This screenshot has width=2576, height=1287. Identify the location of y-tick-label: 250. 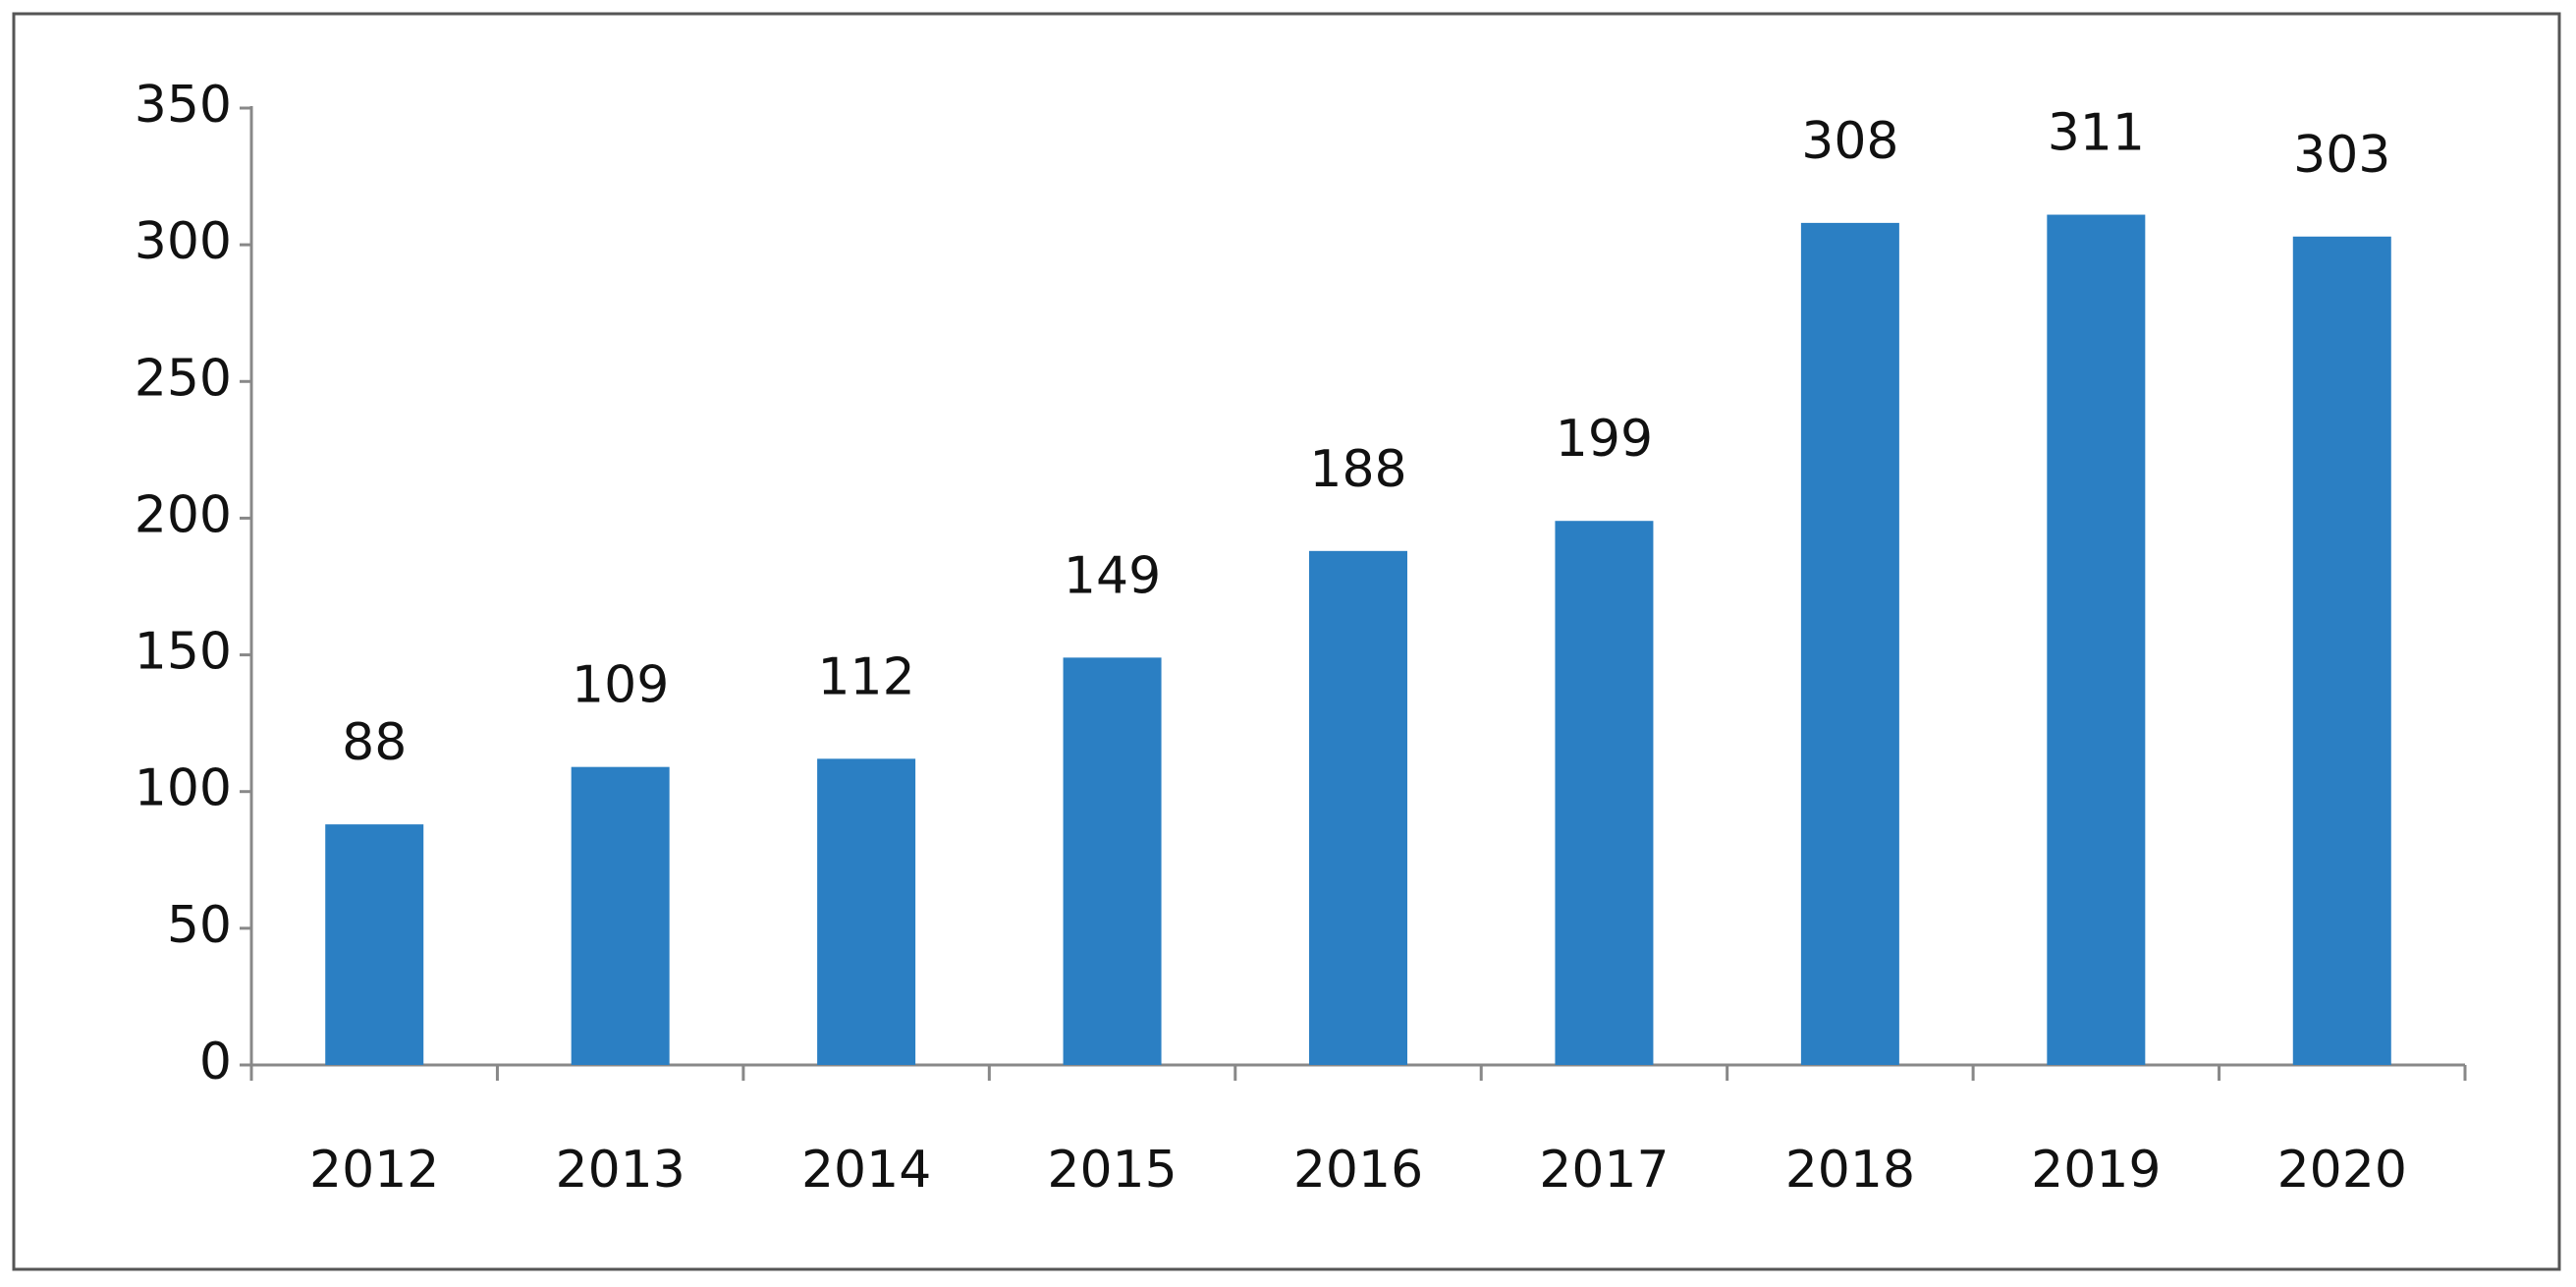
(184, 379).